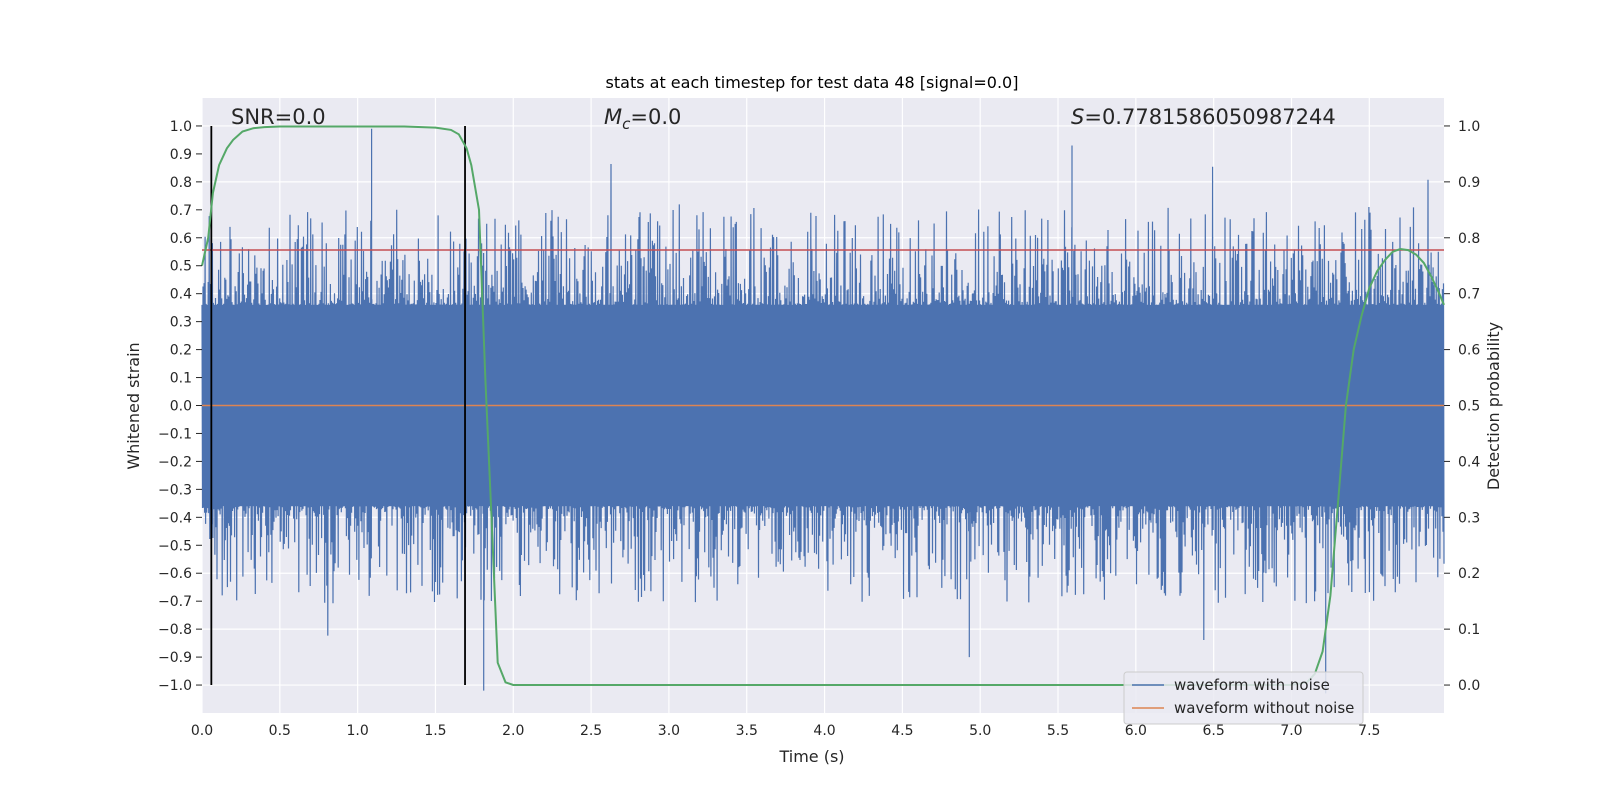 The height and width of the screenshot is (800, 1600). Describe the element at coordinates (181, 127) in the screenshot. I see `y-tick-label: 1.0` at that location.